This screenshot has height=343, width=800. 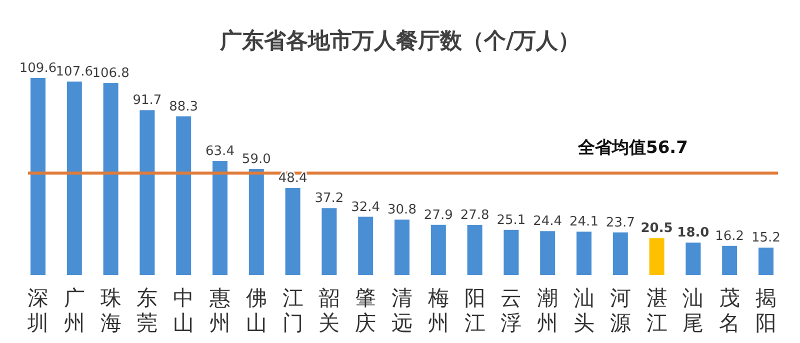 I want to click on data-label: 88.3, so click(x=183, y=106).